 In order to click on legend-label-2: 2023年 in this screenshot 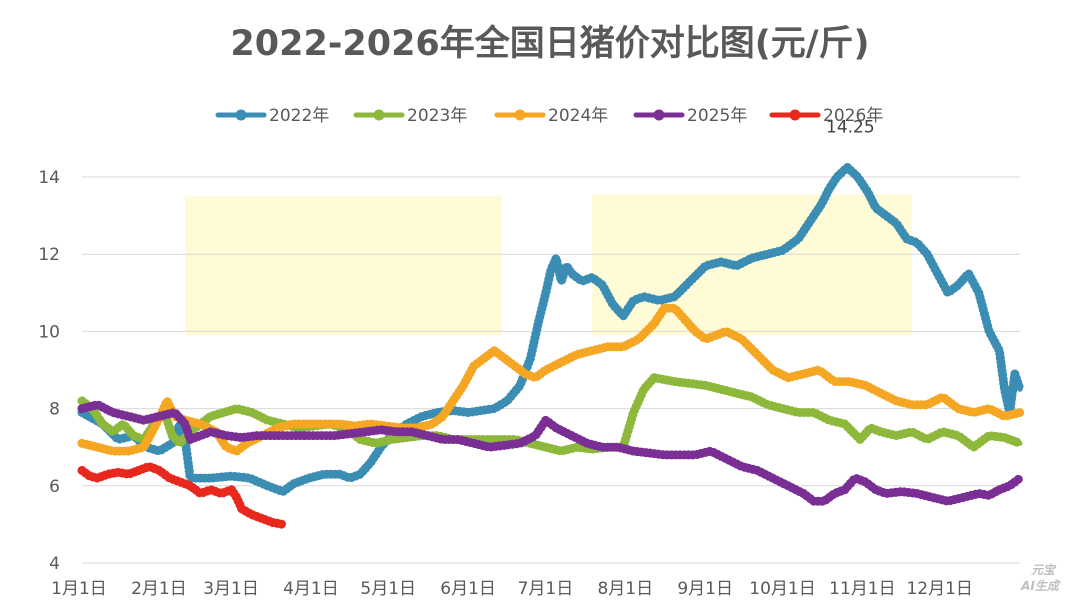, I will do `click(437, 116)`.